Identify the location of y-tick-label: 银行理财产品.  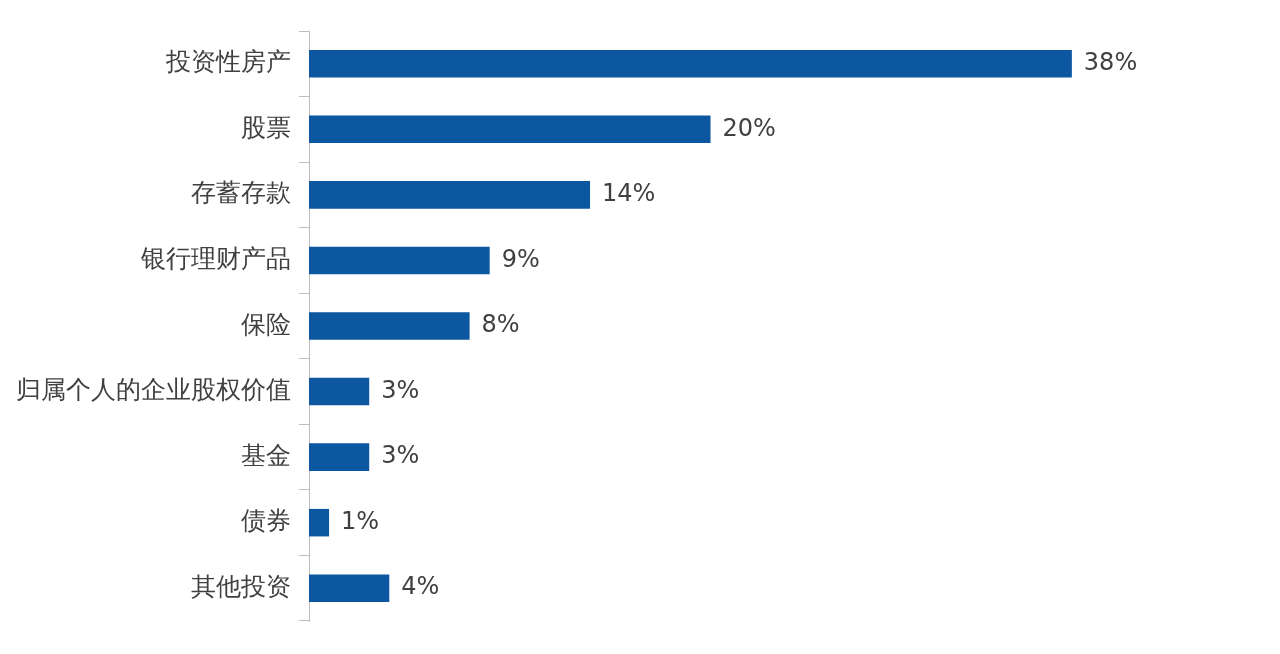
(215, 258).